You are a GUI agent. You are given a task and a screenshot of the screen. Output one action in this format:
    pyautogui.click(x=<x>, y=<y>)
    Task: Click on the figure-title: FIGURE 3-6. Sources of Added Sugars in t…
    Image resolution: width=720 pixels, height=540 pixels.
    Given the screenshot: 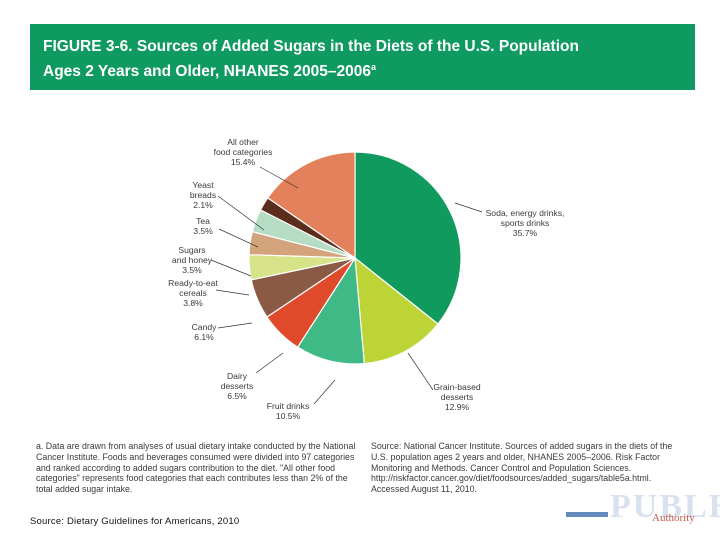 What is the action you would take?
    pyautogui.click(x=363, y=59)
    